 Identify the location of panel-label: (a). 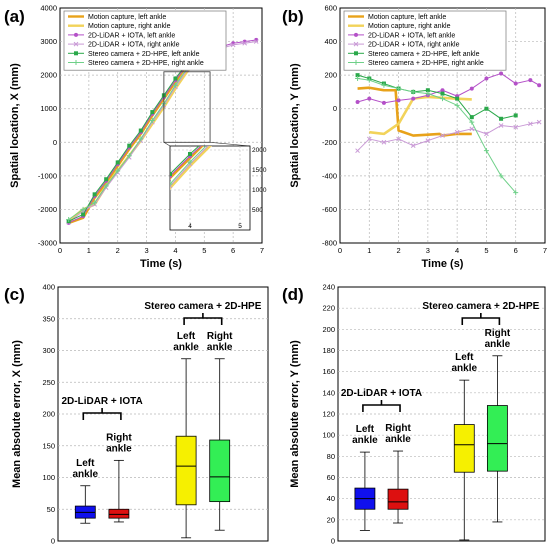
(14, 16).